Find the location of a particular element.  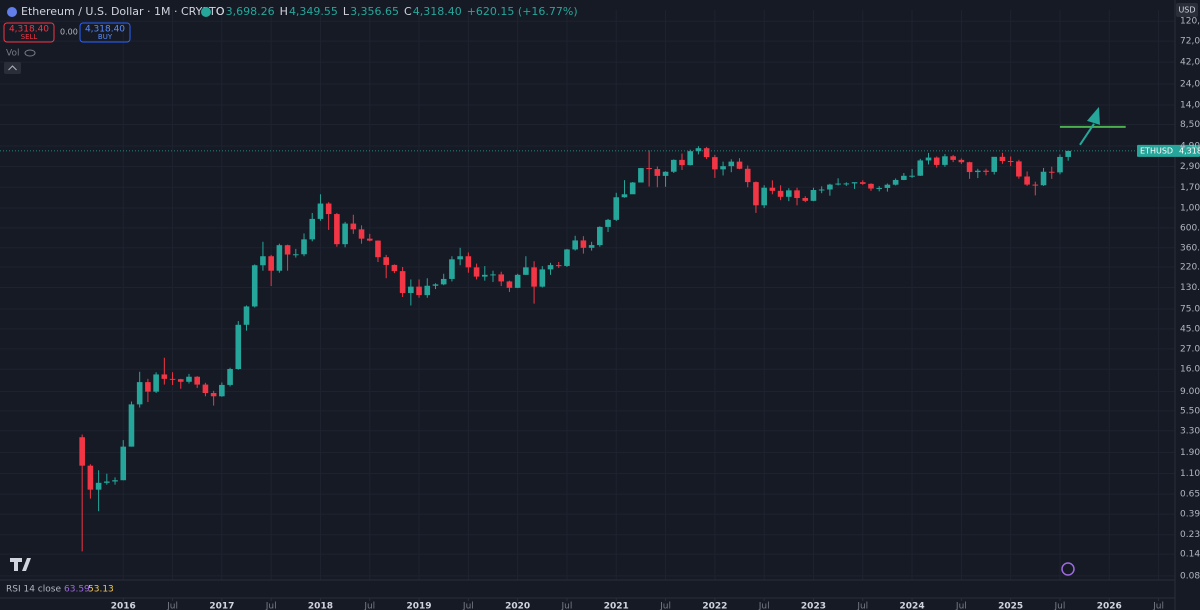

y-tick-label: 220.00 is located at coordinates (1190, 268).